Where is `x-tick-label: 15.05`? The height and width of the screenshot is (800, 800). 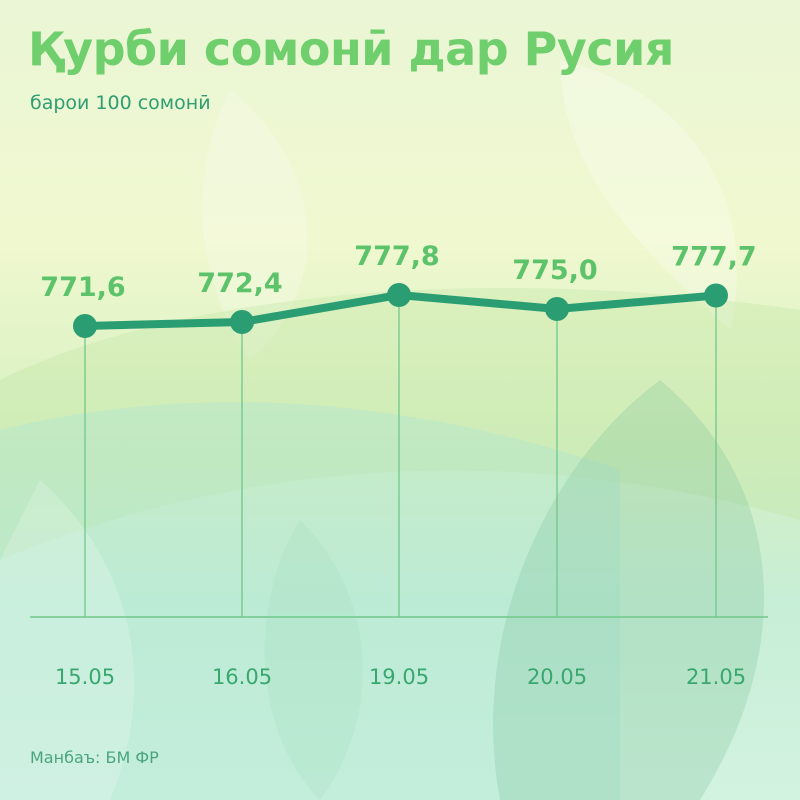 x-tick-label: 15.05 is located at coordinates (85, 677).